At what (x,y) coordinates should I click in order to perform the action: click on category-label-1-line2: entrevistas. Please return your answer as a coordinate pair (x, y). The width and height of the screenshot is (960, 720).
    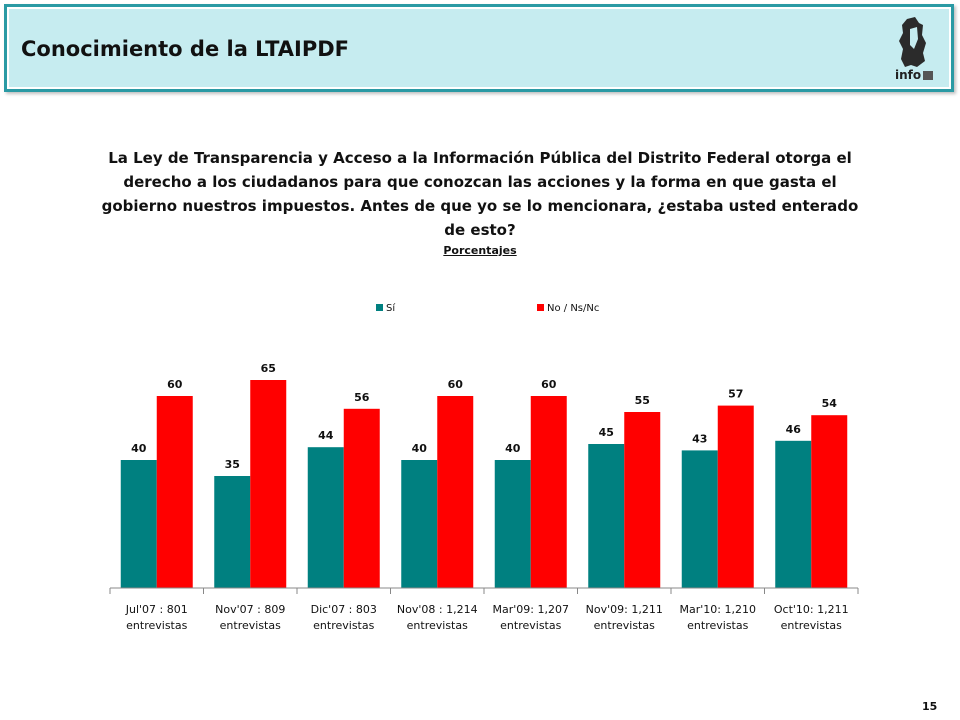
    Looking at the image, I should click on (250, 625).